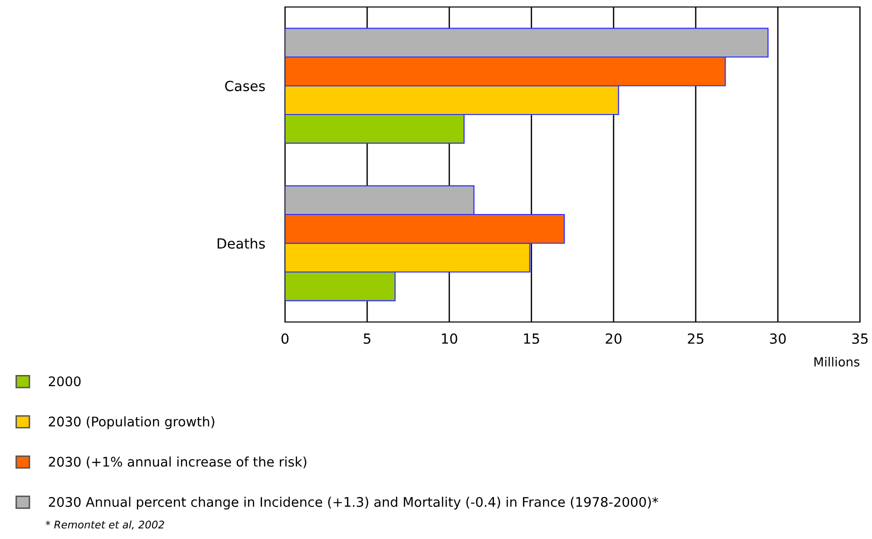 Image resolution: width=872 pixels, height=539 pixels. Describe the element at coordinates (353, 503) in the screenshot. I see `legend-label: 2030 Annual percent change in Incidence (+1.3) and Mortality (-0.4) in France (1978-2000)*` at that location.